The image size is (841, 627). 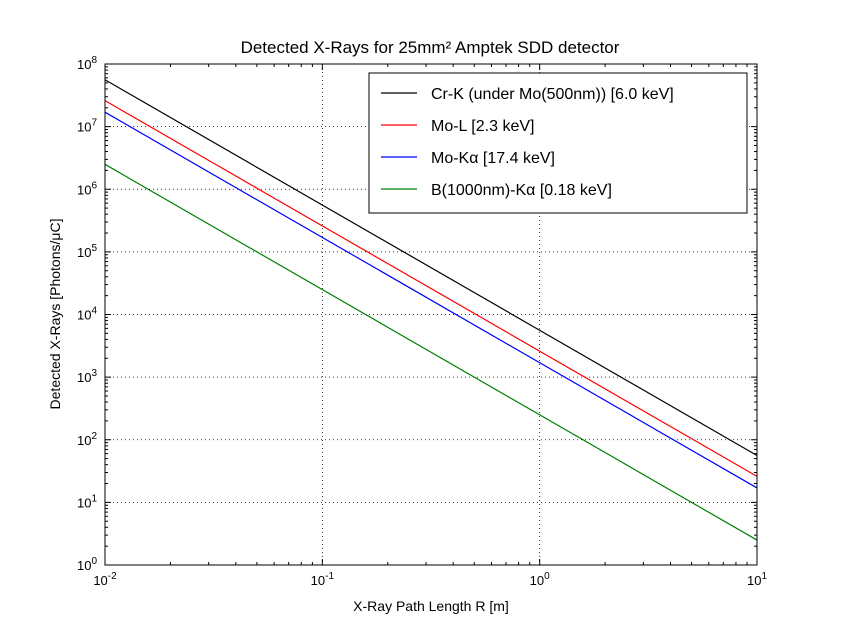 What do you see at coordinates (55, 314) in the screenshot?
I see `y-axis-label: Detected X-Rays [Photons/μC]` at bounding box center [55, 314].